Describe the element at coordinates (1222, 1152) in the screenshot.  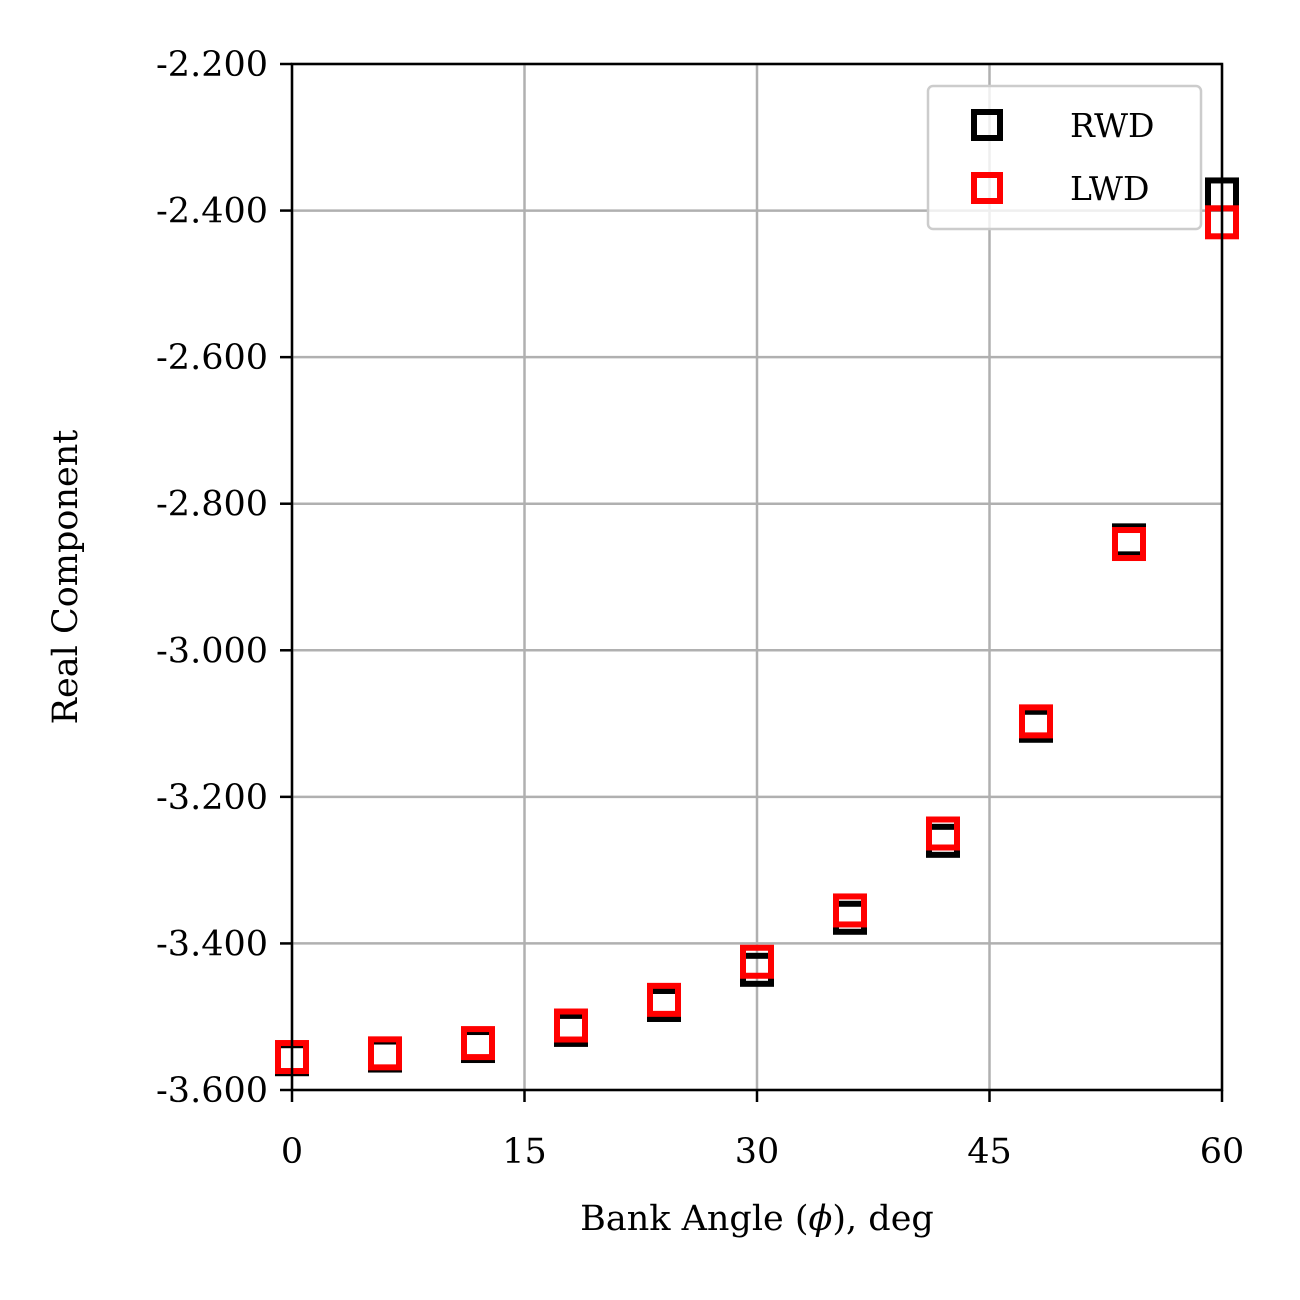
I see `x-tick-label: 60` at that location.